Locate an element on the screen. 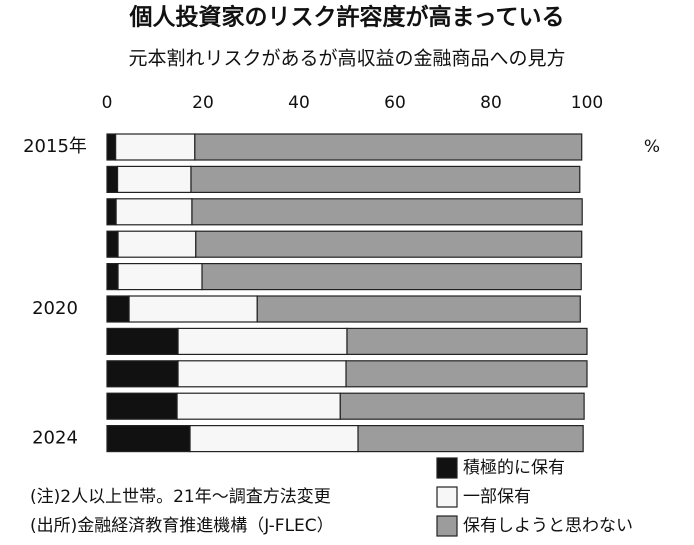 This screenshot has width=694, height=545. legend-label: 積極的に保有 is located at coordinates (514, 468).